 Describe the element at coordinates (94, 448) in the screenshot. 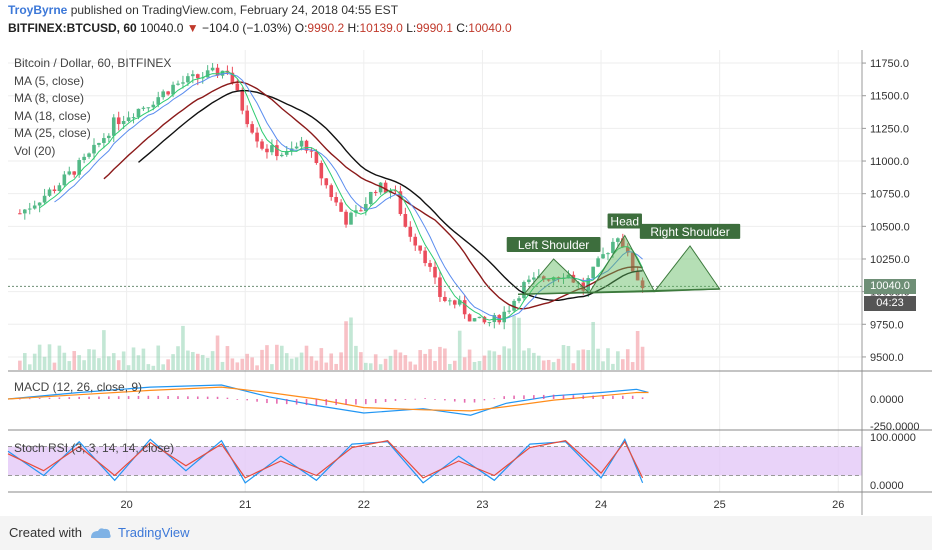

I see `stoch-rsi-label: Stoch RSI (3, 3, 14, 14, close)` at that location.